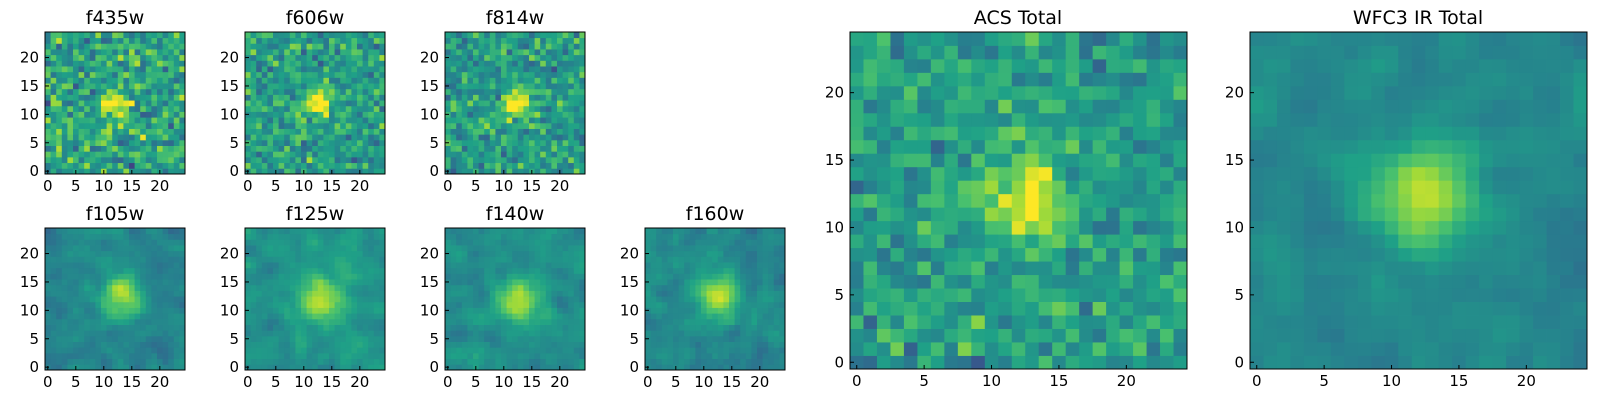 Image resolution: width=1600 pixels, height=400 pixels. What do you see at coordinates (229, 86) in the screenshot?
I see `y-tick-label: 15` at bounding box center [229, 86].